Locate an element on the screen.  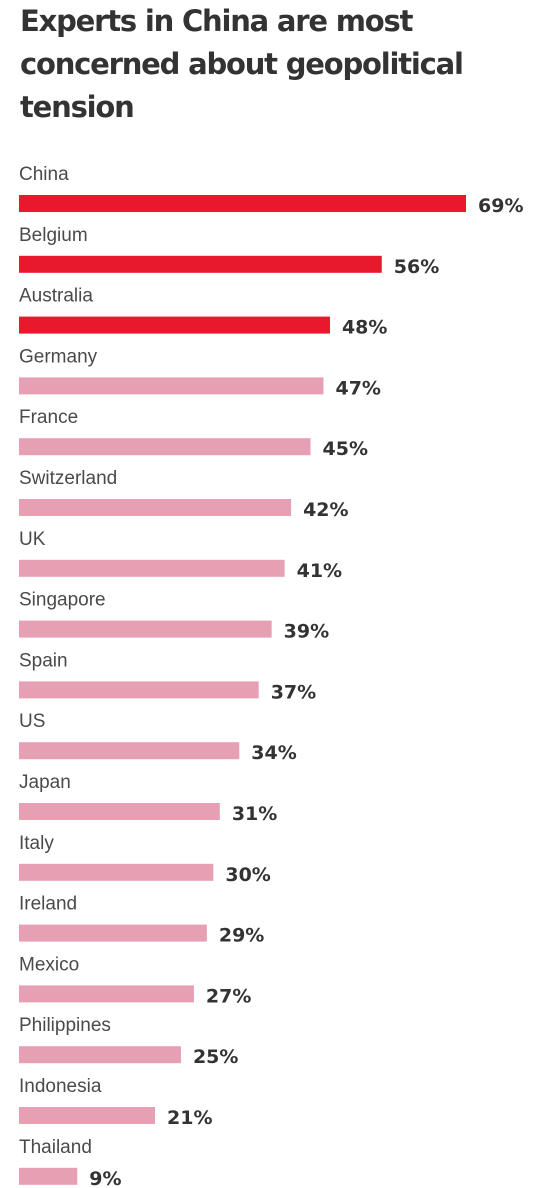
bar-indonesia is located at coordinates (87, 1115).